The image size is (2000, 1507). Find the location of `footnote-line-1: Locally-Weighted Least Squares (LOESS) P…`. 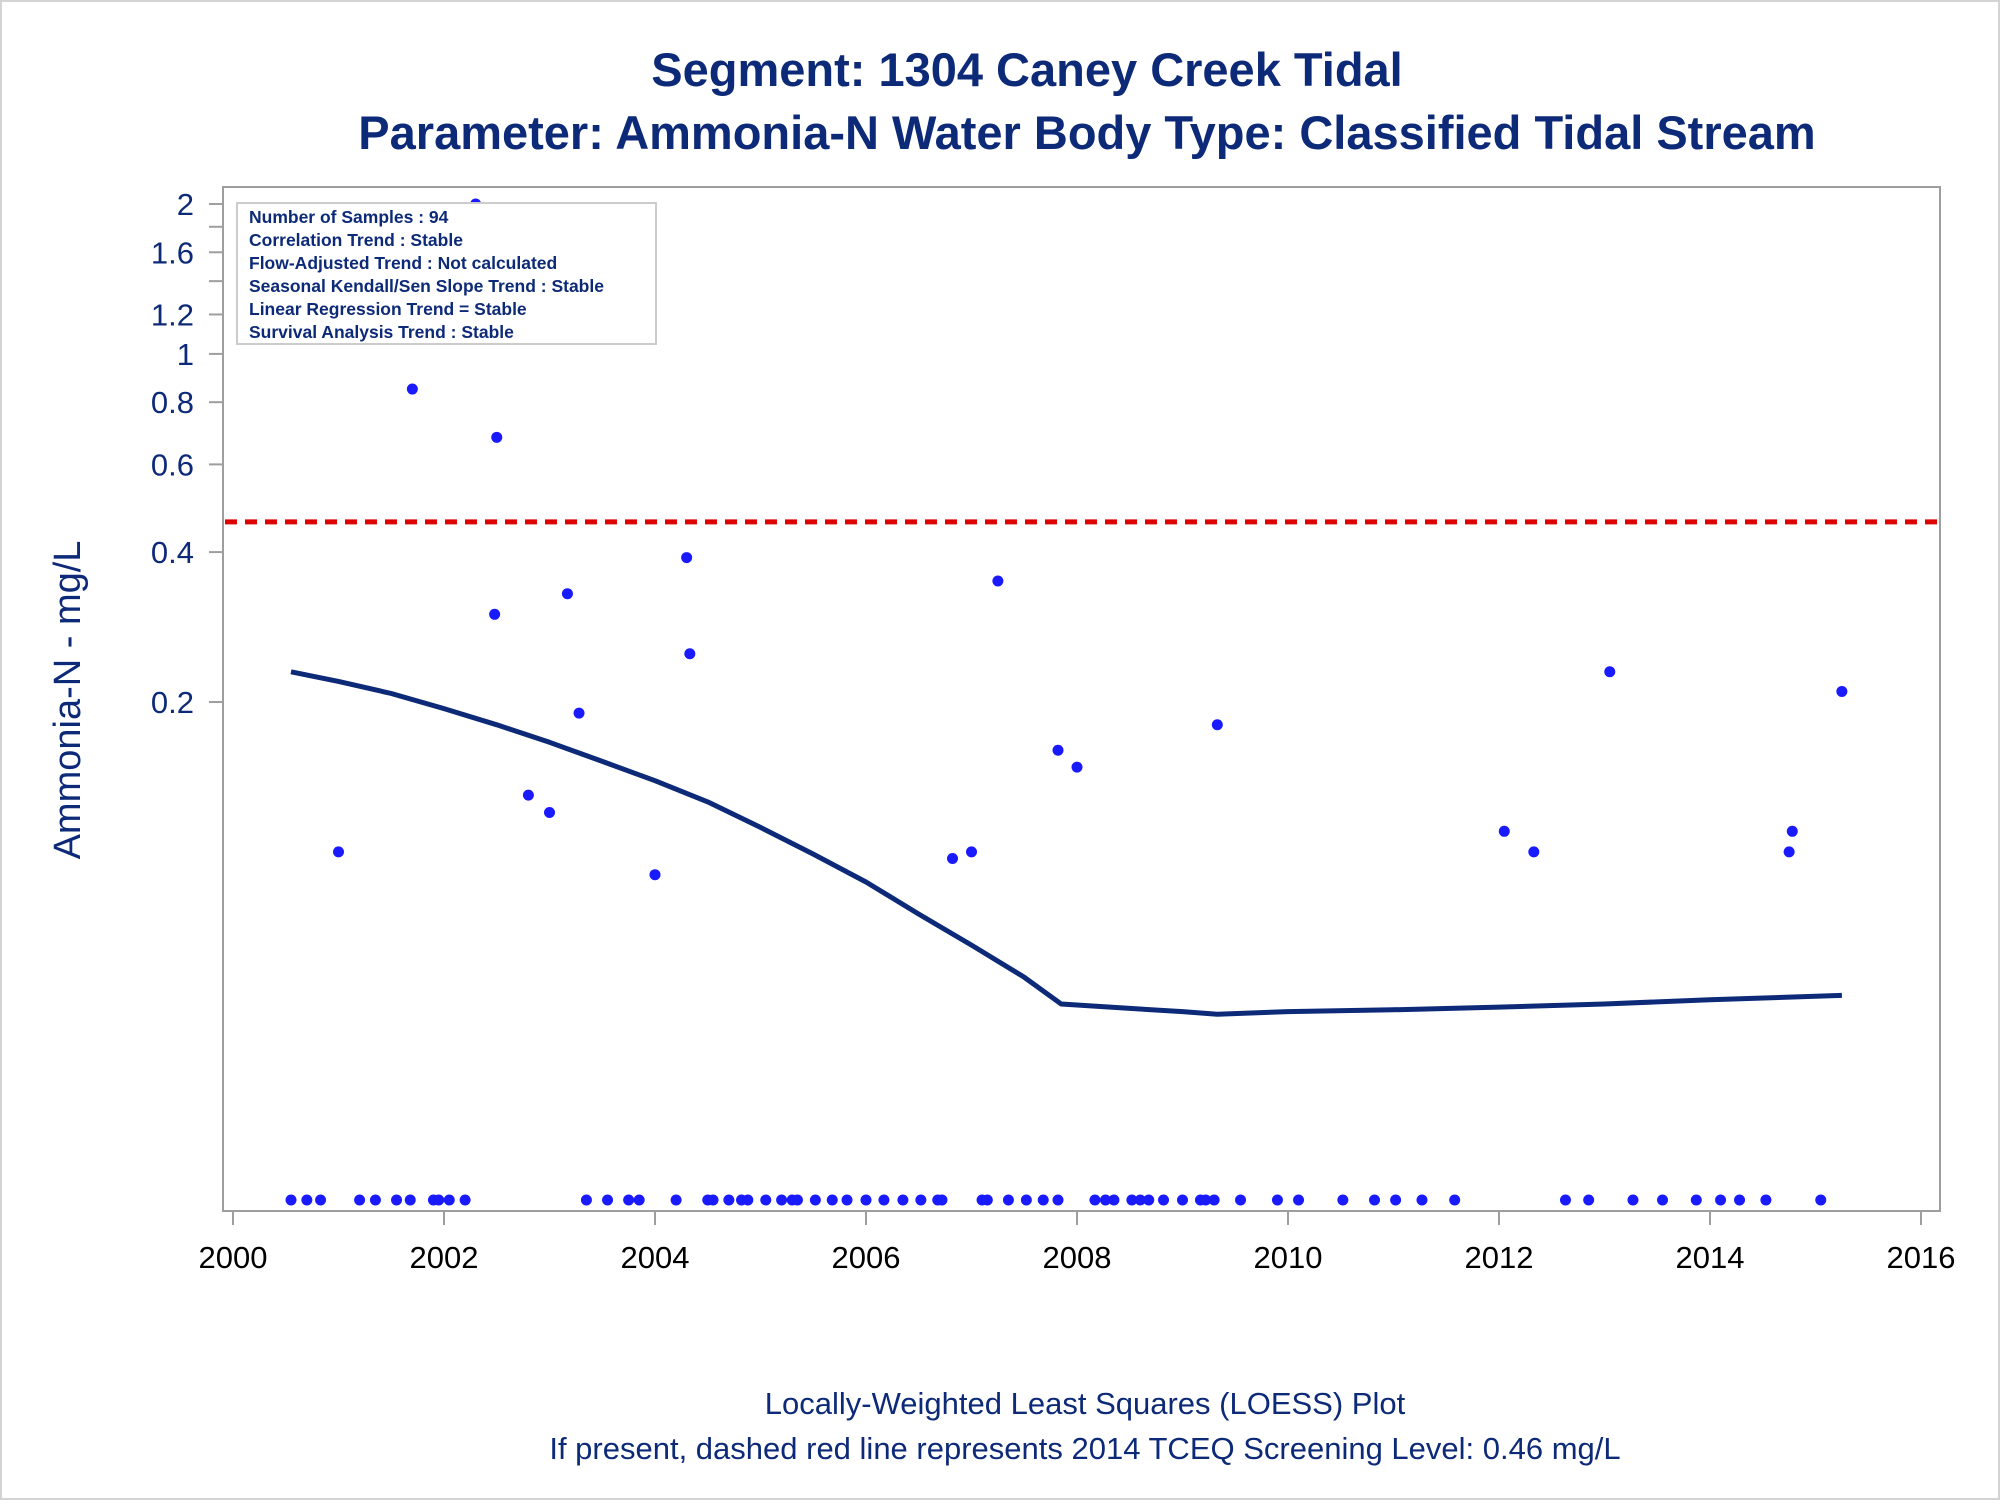

footnote-line-1: Locally-Weighted Least Squares (LOESS) P… is located at coordinates (1085, 1403).